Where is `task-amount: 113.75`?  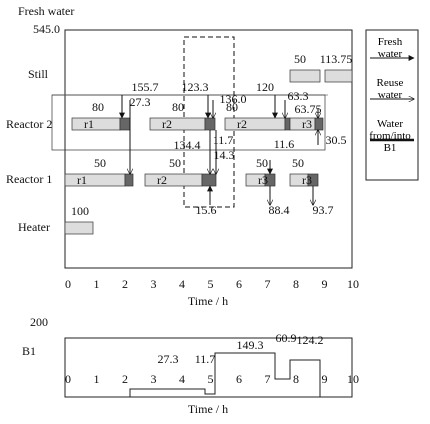 task-amount: 113.75 is located at coordinates (336, 59).